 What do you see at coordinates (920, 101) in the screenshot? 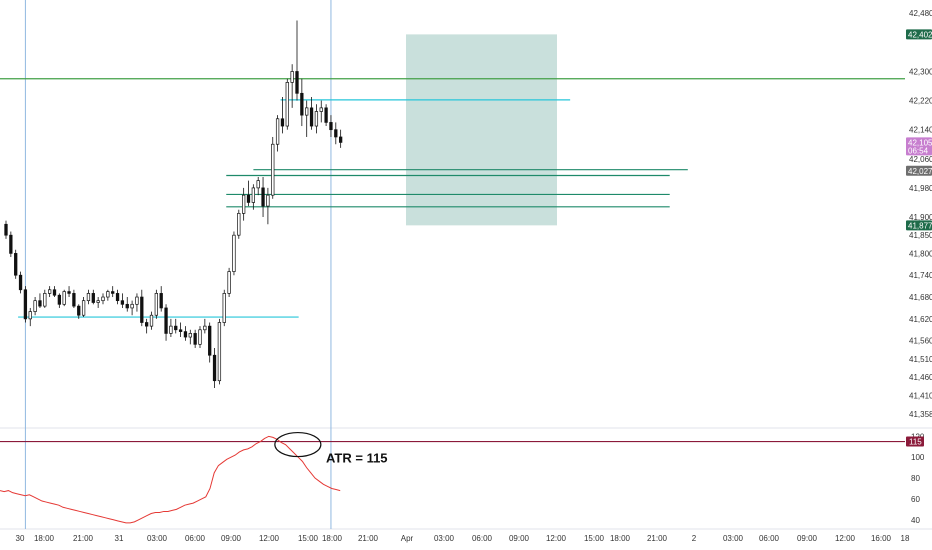
I see `price-tick-label: 42,220` at bounding box center [920, 101].